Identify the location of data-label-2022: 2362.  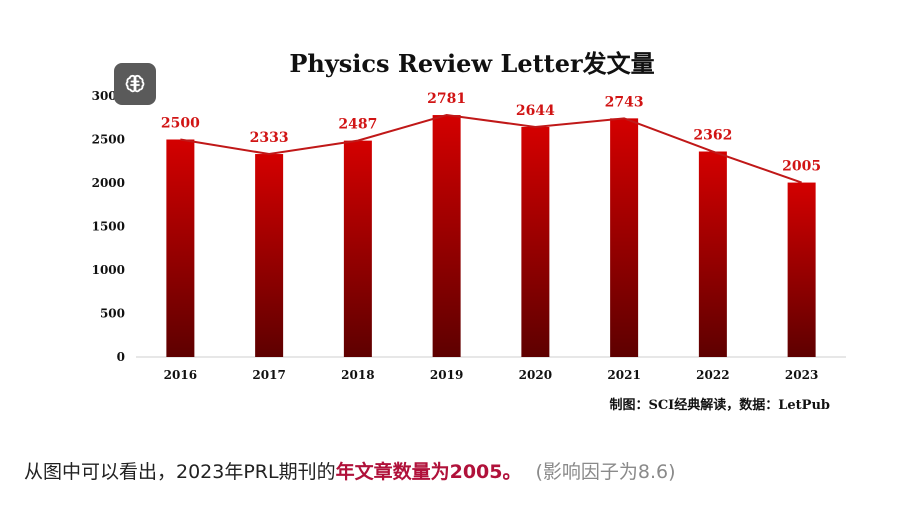
(712, 136).